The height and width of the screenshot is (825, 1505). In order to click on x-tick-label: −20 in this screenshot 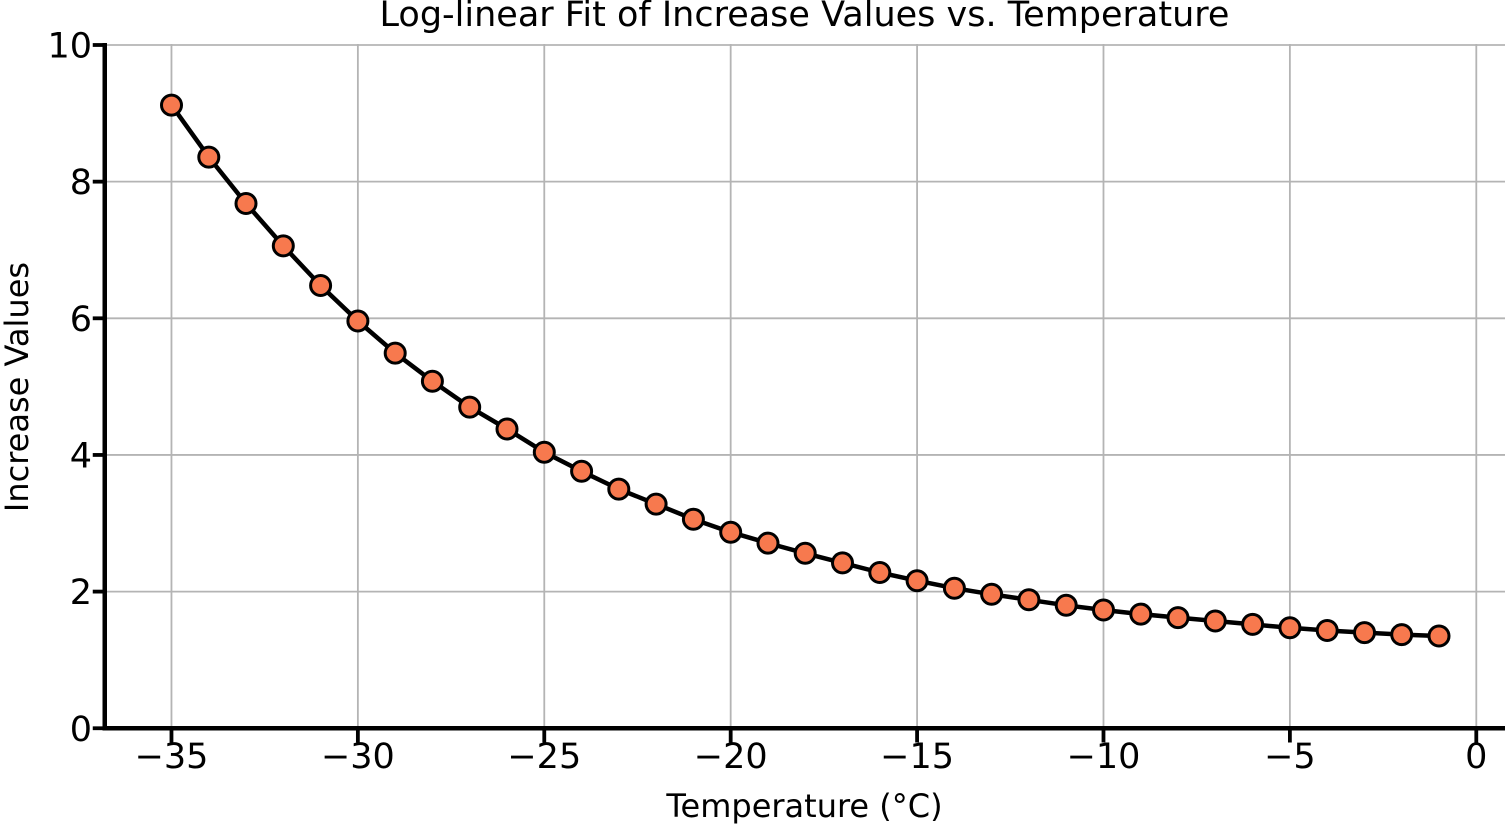, I will do `click(731, 757)`.